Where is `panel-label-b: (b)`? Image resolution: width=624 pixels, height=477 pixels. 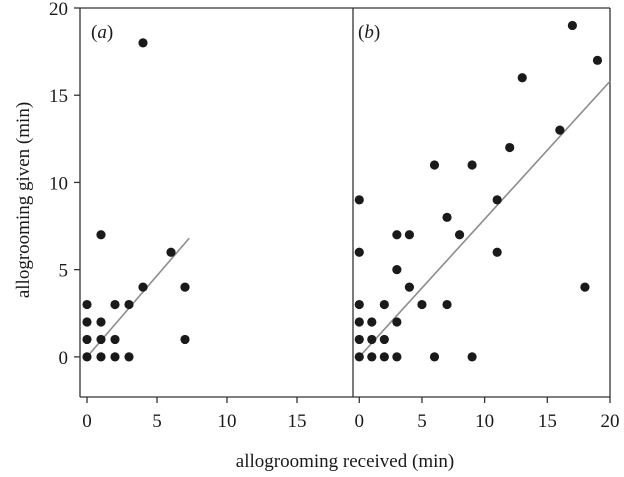 panel-label-b: (b) is located at coordinates (369, 32).